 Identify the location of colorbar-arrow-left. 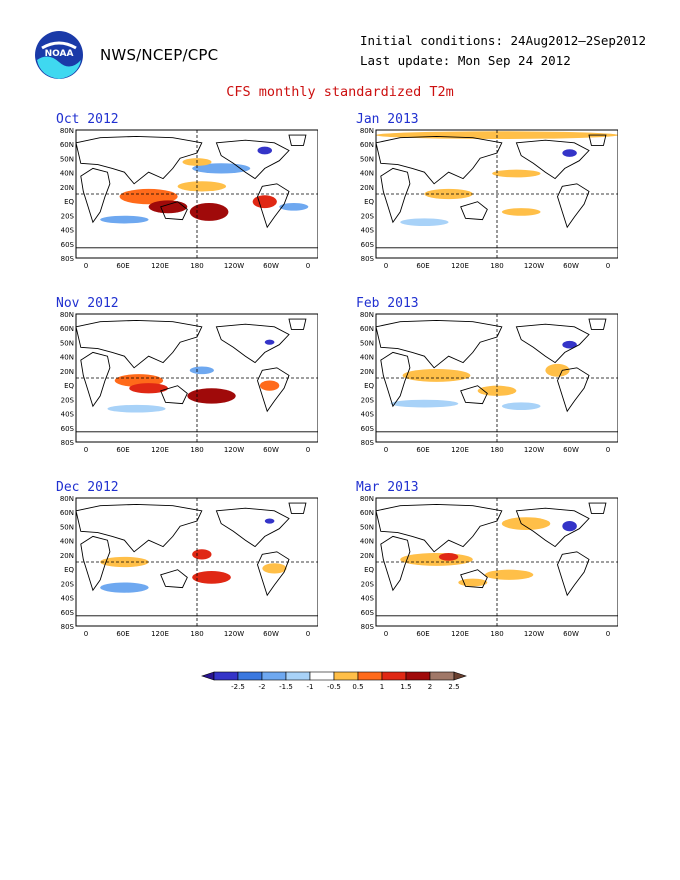
(208, 676).